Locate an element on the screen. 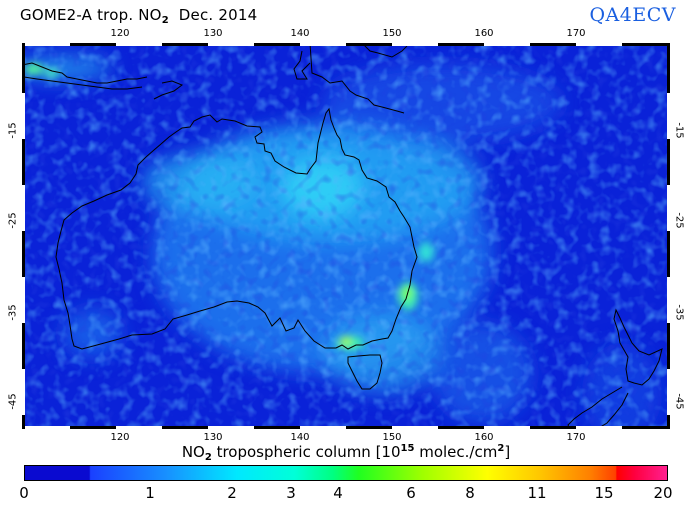 Image resolution: width=692 pixels, height=507 pixels. colorbar-tick: 3 is located at coordinates (291, 493).